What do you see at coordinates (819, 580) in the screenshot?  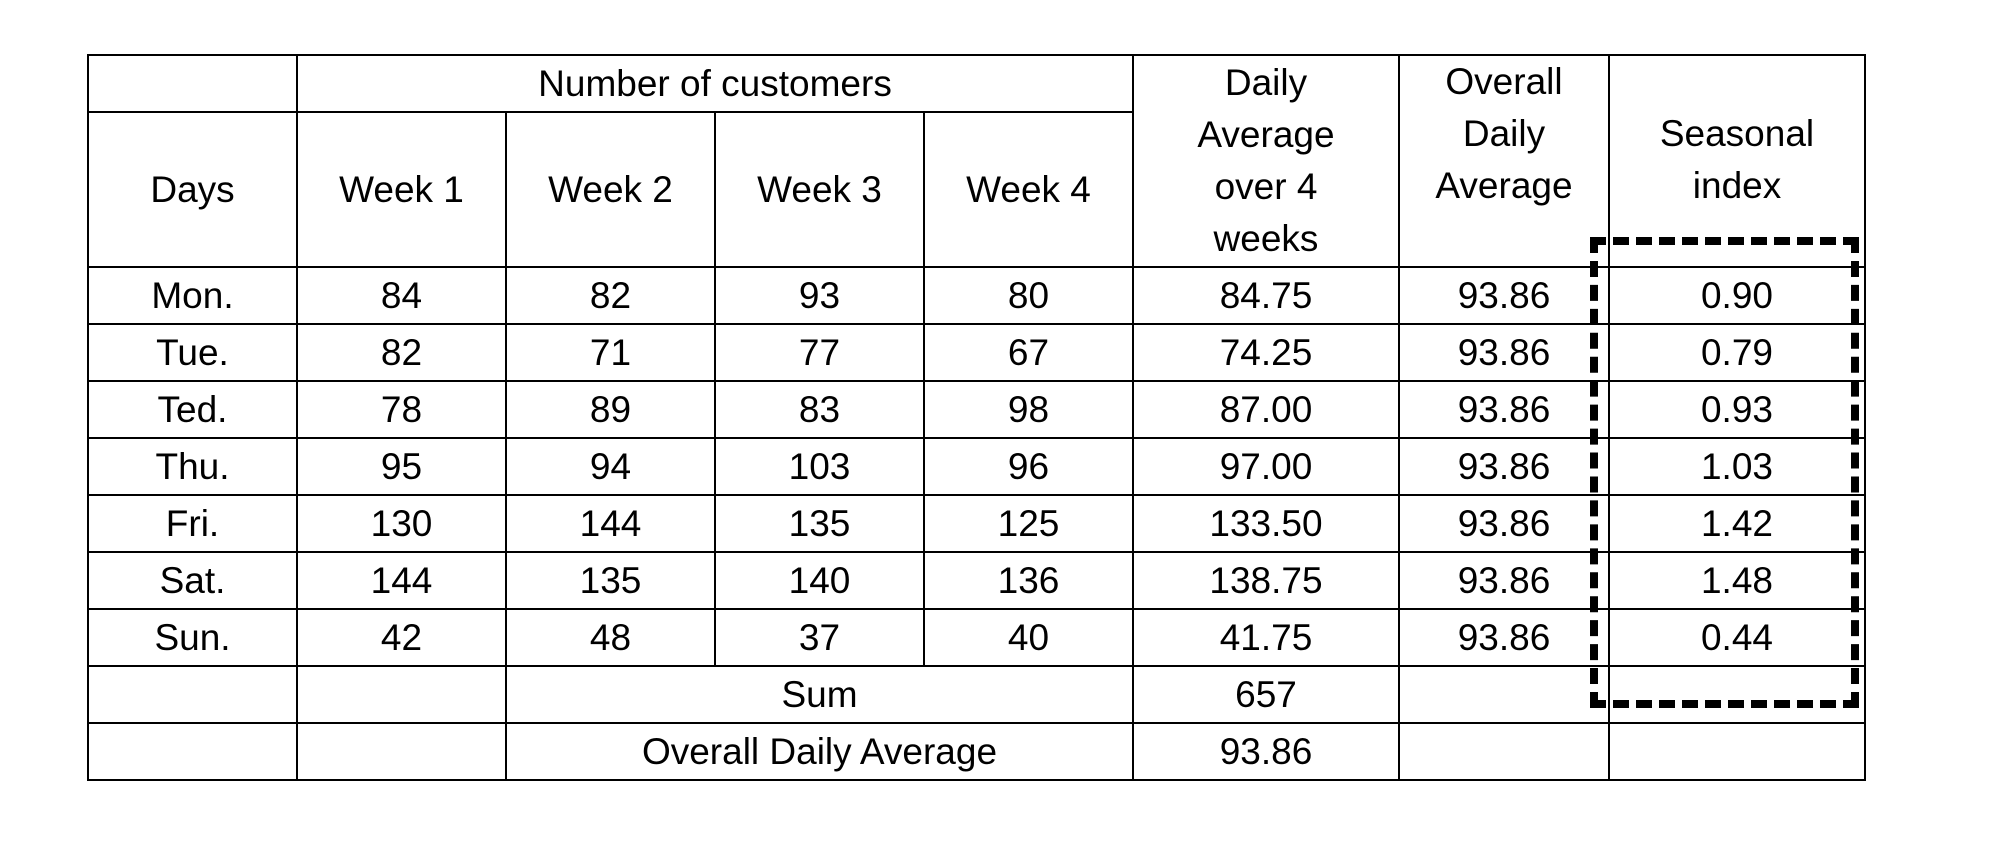 I see `week-3-cell: 140` at bounding box center [819, 580].